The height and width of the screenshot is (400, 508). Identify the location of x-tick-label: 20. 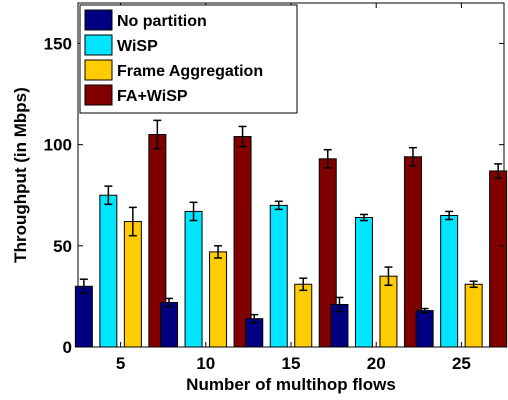
(376, 363).